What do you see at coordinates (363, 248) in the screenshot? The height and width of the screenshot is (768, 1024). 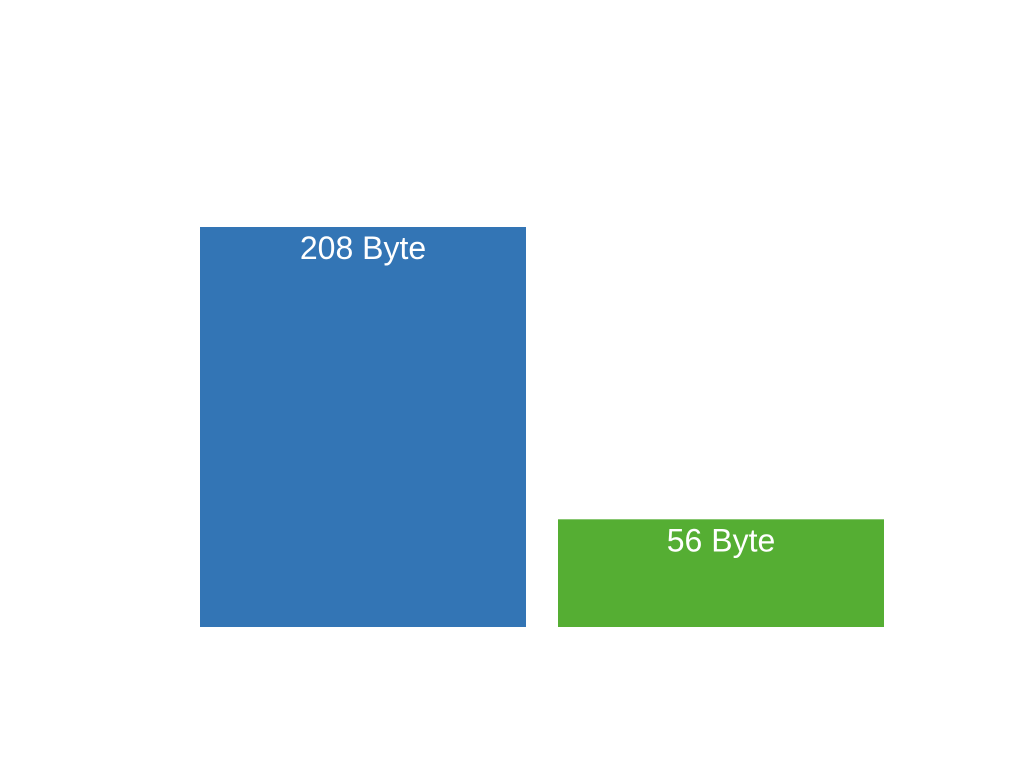 I see `bar-1-data-label: 208 Byte` at bounding box center [363, 248].